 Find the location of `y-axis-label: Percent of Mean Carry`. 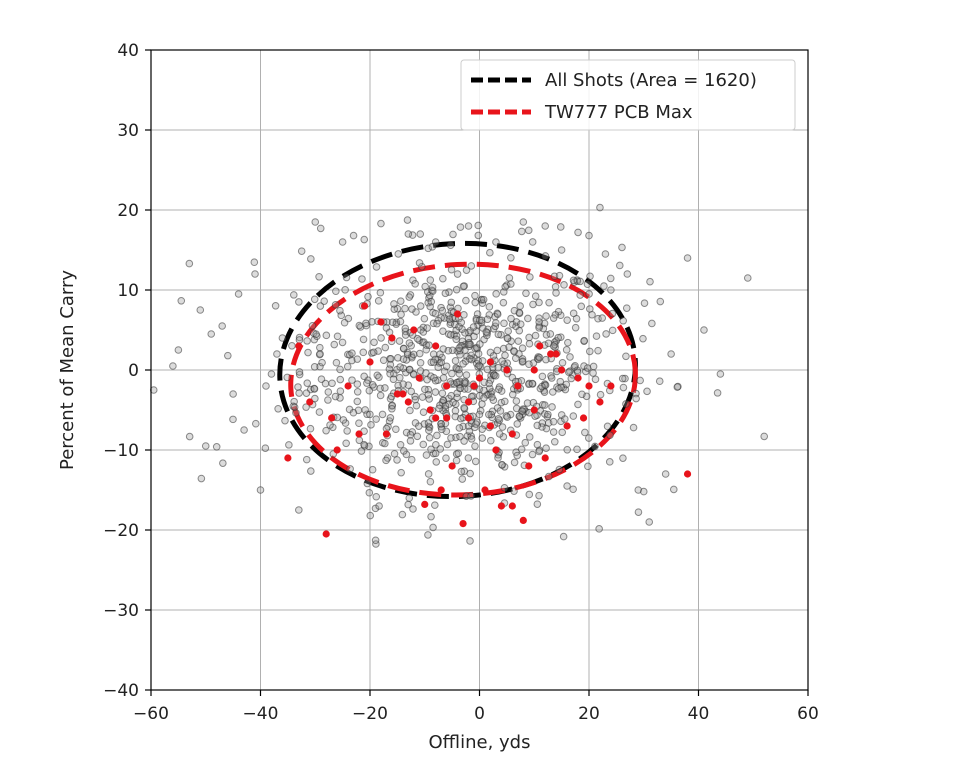

y-axis-label: Percent of Mean Carry is located at coordinates (67, 370).